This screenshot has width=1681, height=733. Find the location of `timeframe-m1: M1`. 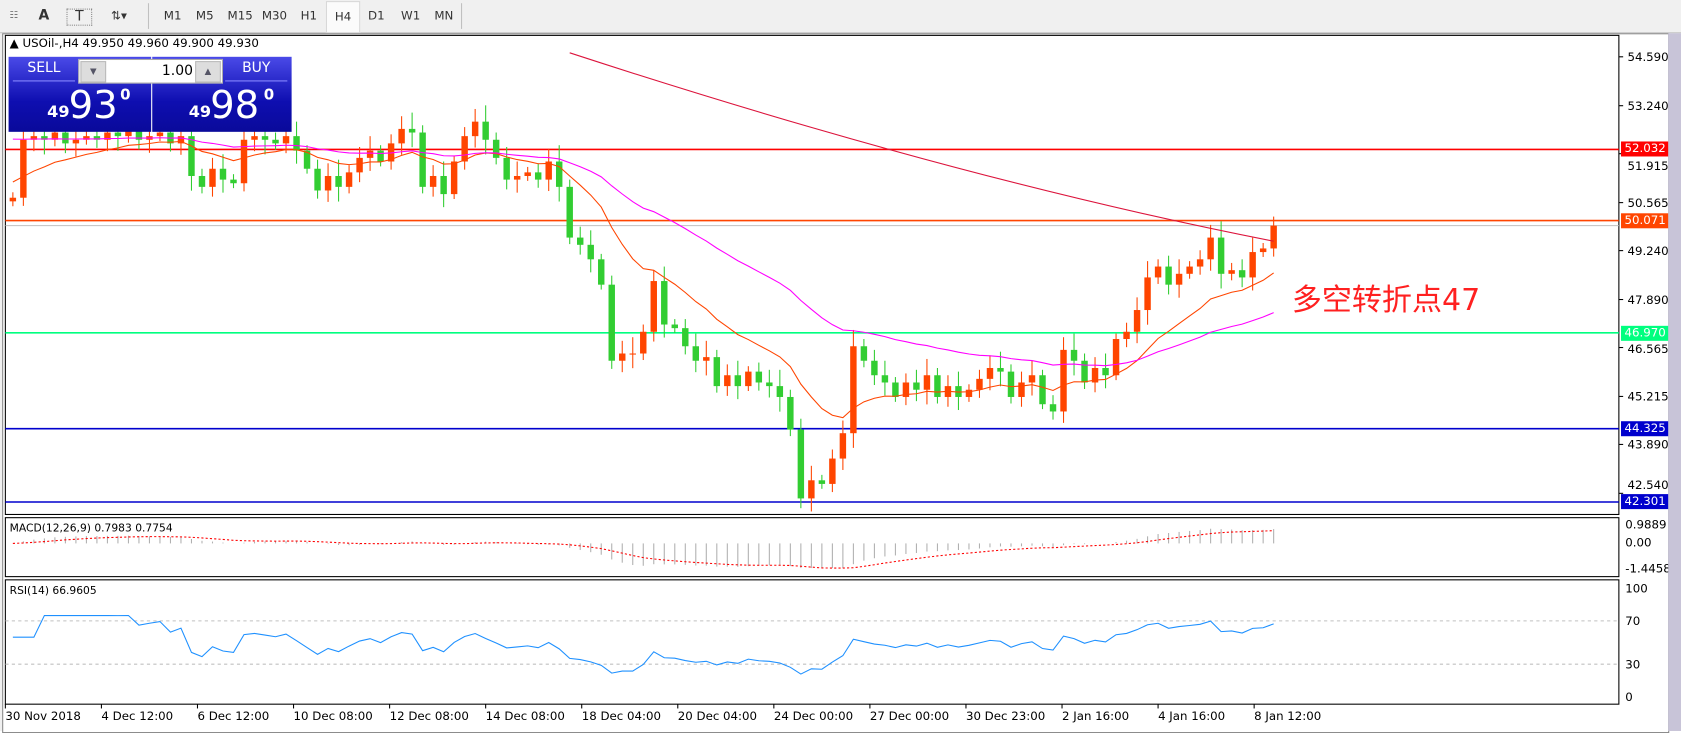

timeframe-m1: M1 is located at coordinates (172, 15).